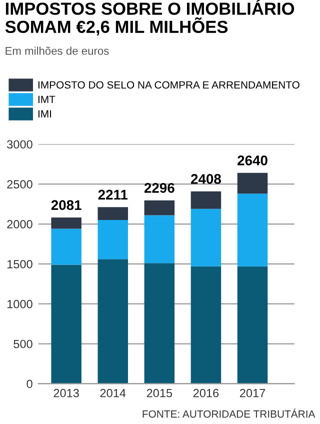 Image resolution: width=320 pixels, height=424 pixels. What do you see at coordinates (206, 393) in the screenshot?
I see `x-tick-label: 2016` at bounding box center [206, 393].